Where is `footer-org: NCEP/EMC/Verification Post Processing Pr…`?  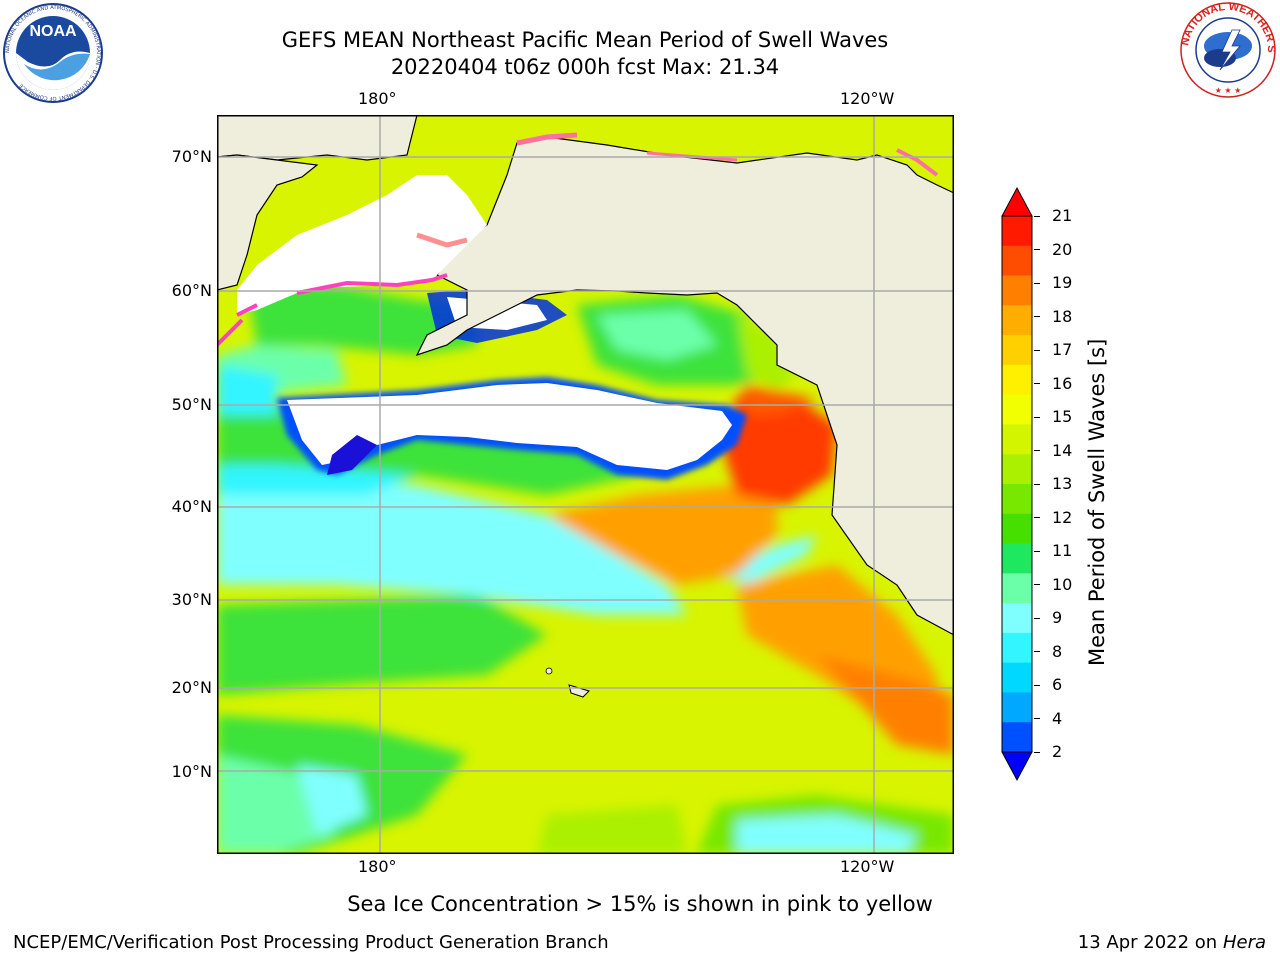 footer-org: NCEP/EMC/Verification Post Processing Pr… is located at coordinates (311, 942).